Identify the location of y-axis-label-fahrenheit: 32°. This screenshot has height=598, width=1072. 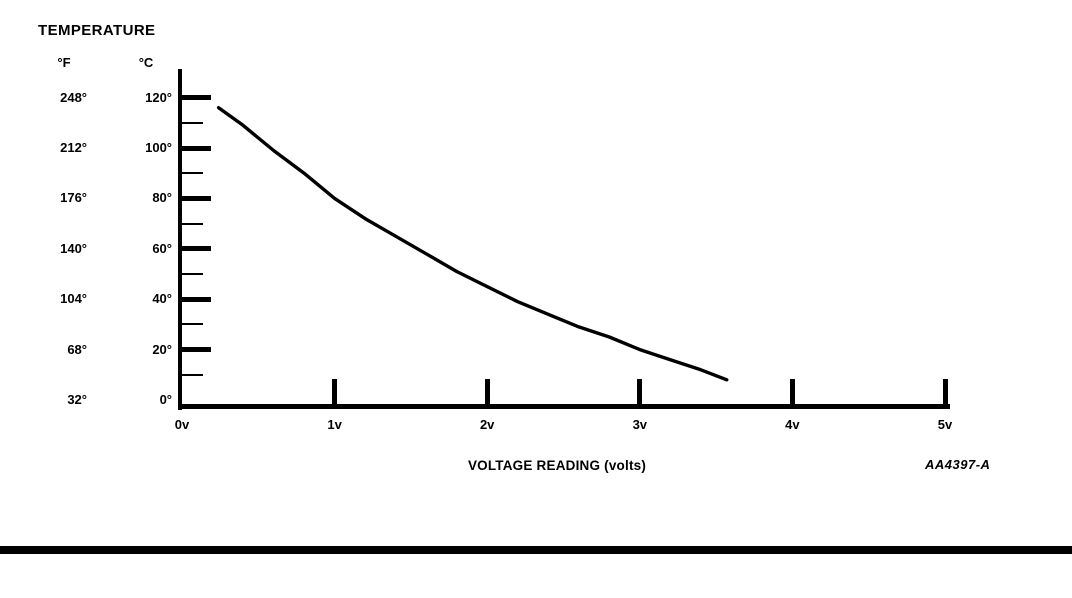
(77, 399).